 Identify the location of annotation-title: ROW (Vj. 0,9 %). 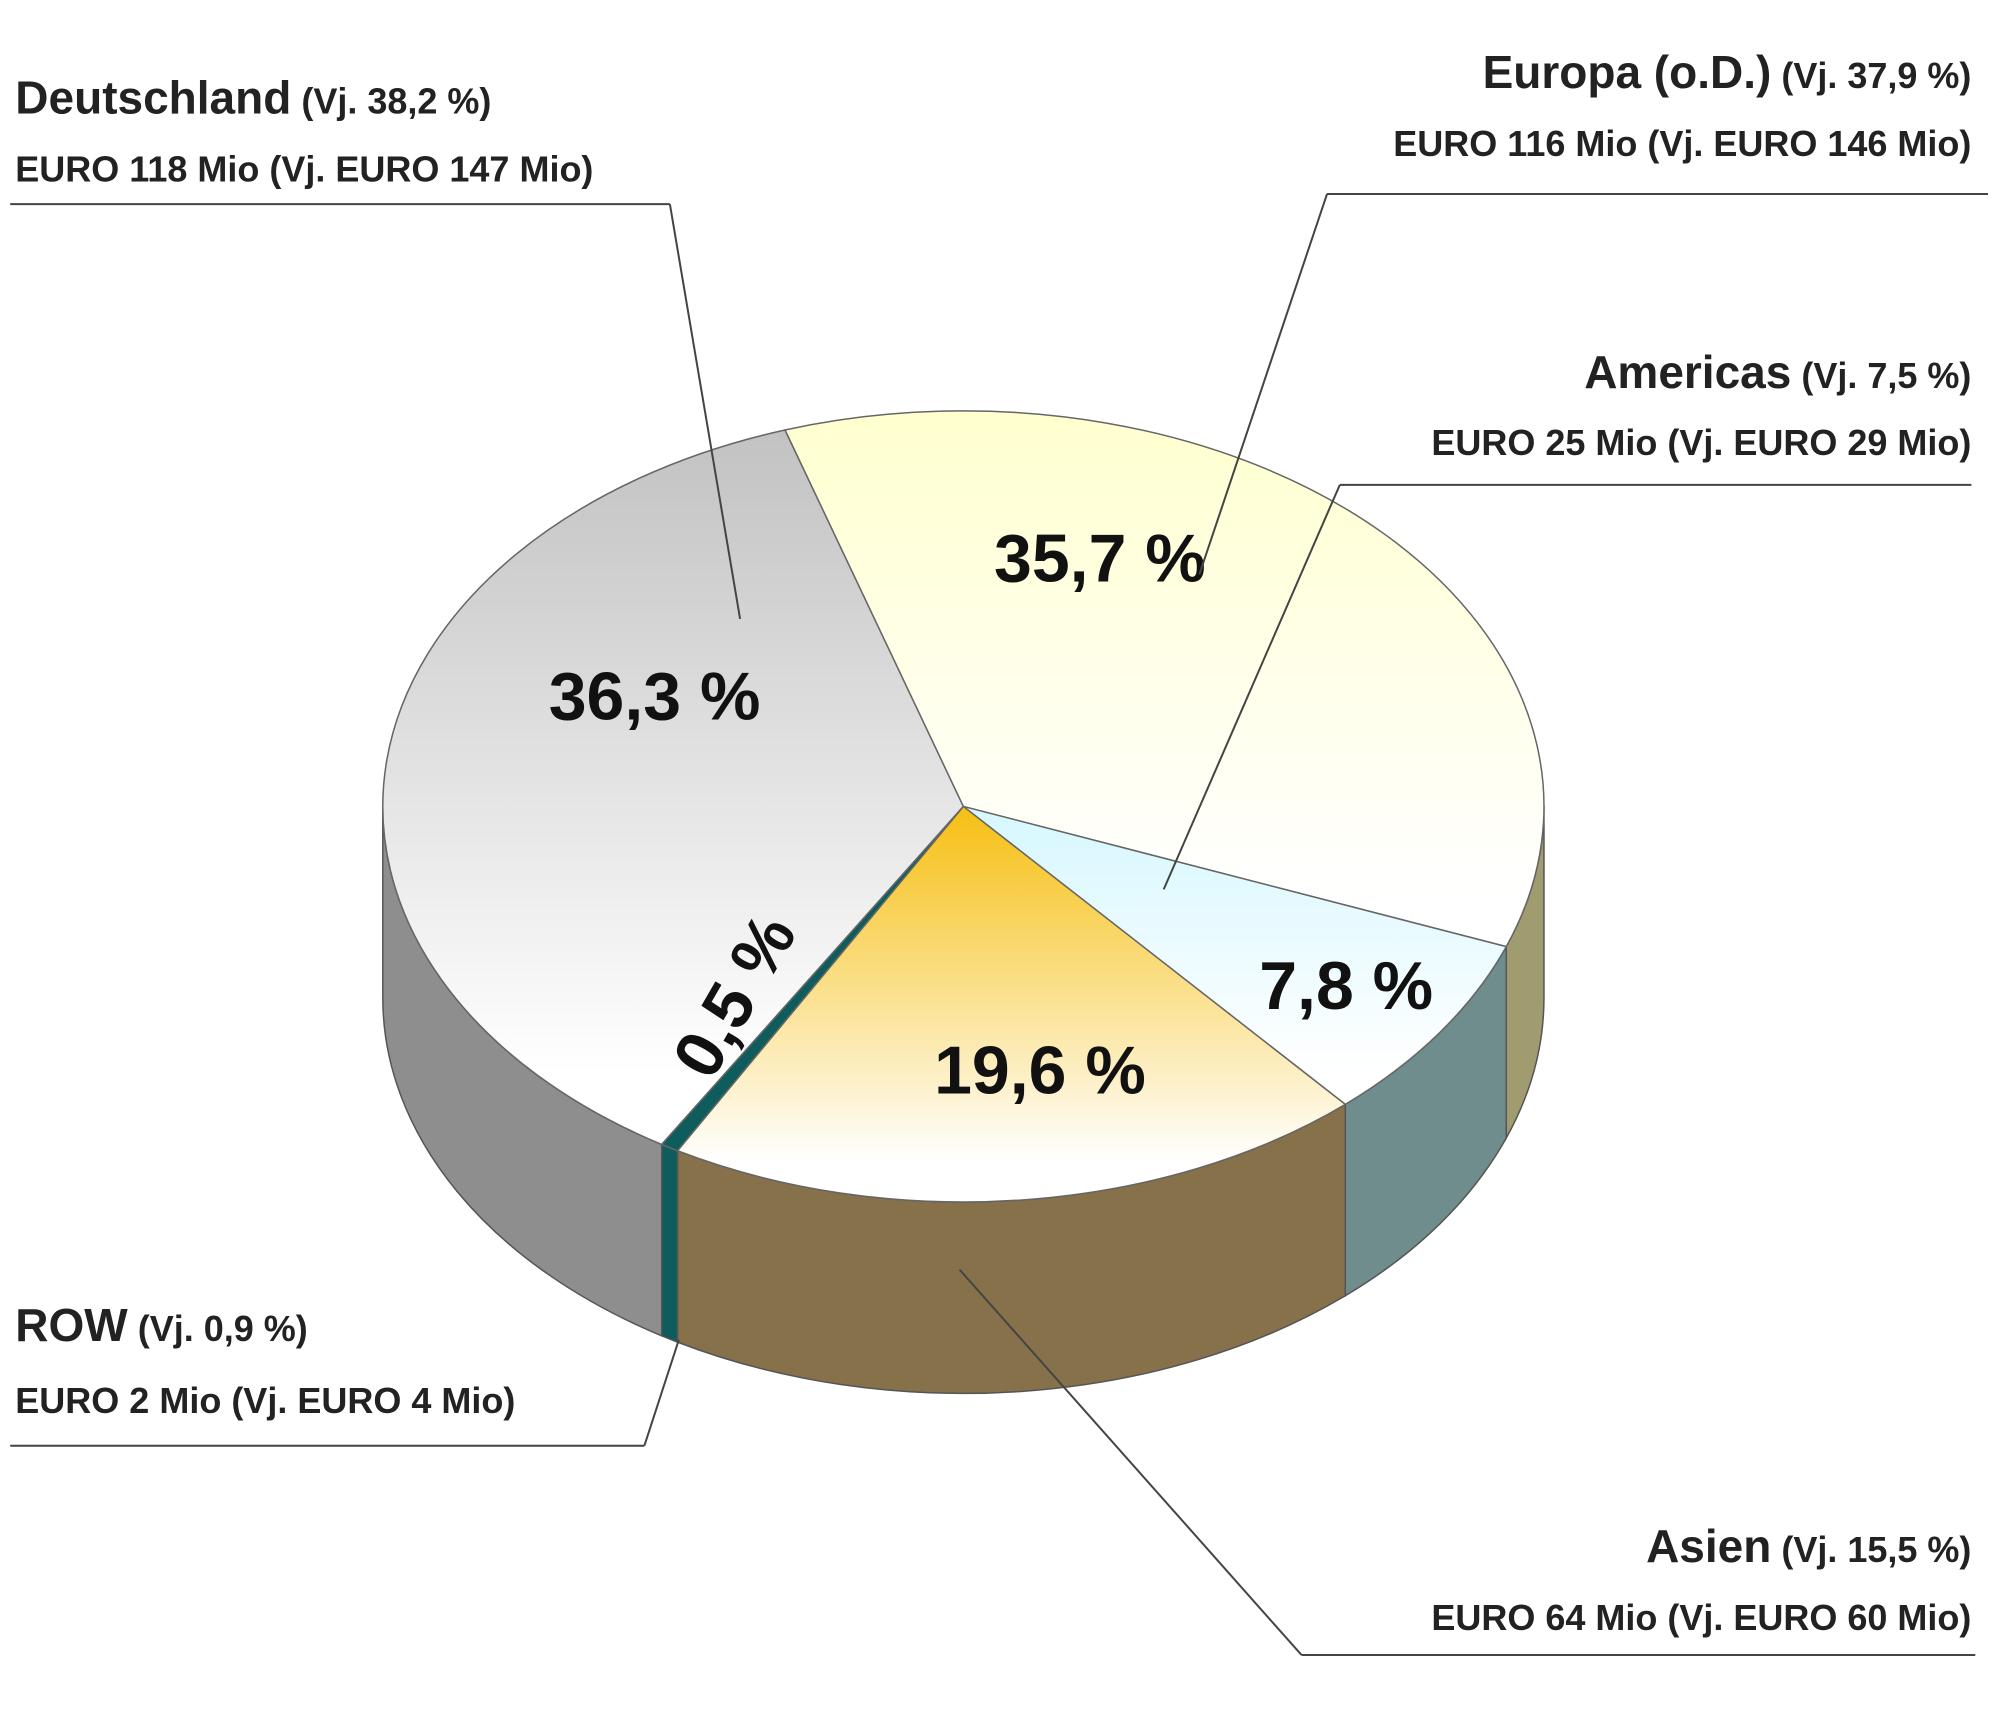
(161, 1325).